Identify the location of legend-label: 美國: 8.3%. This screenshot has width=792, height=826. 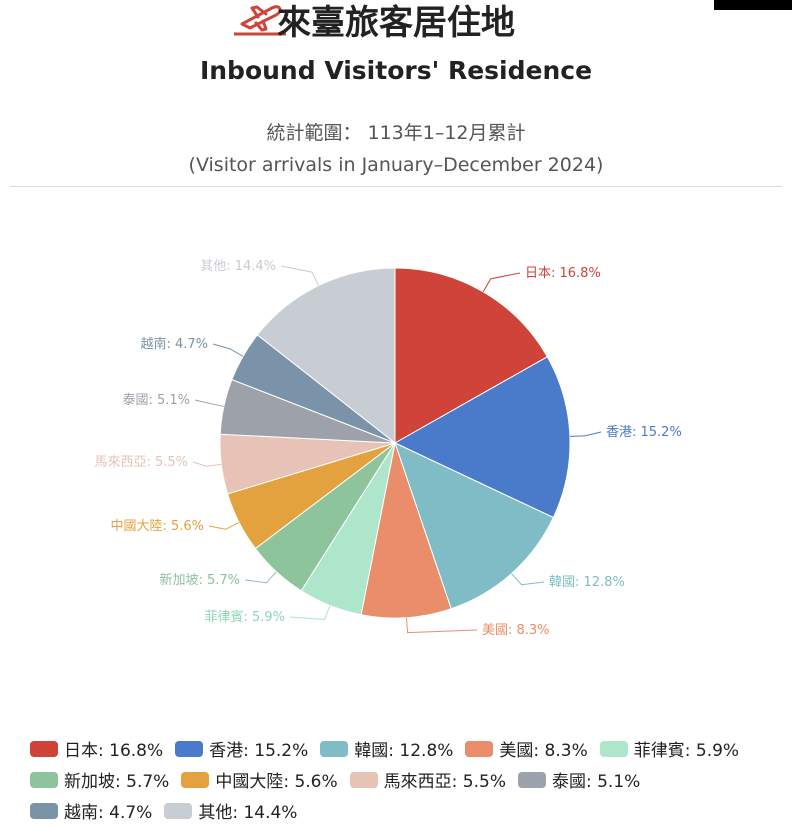
(543, 751).